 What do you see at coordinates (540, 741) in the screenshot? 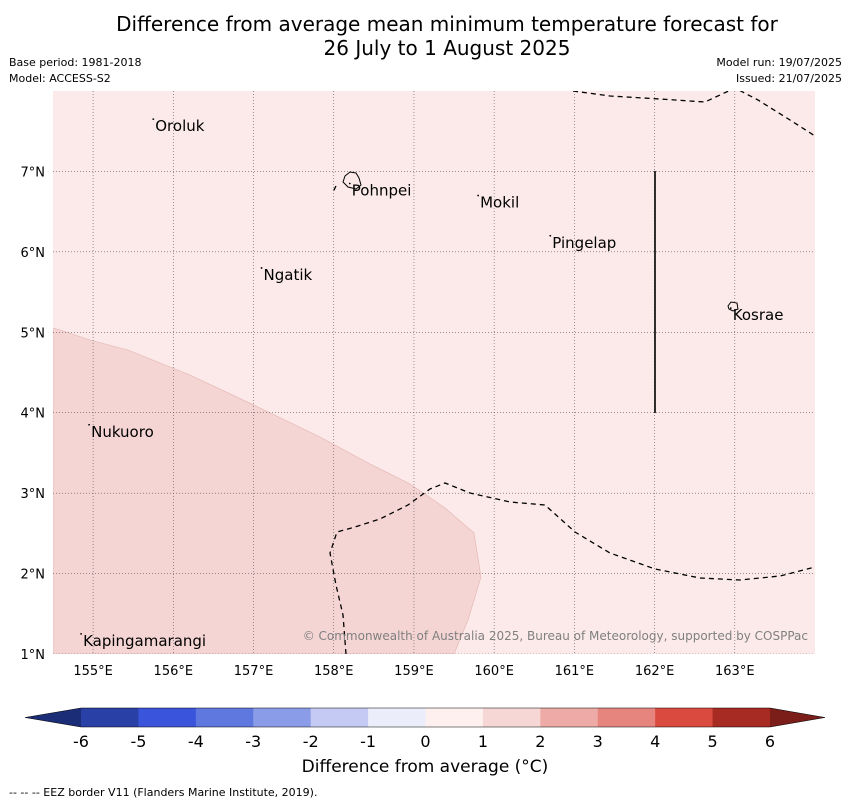
I see `colorbar-tick-label: 2` at bounding box center [540, 741].